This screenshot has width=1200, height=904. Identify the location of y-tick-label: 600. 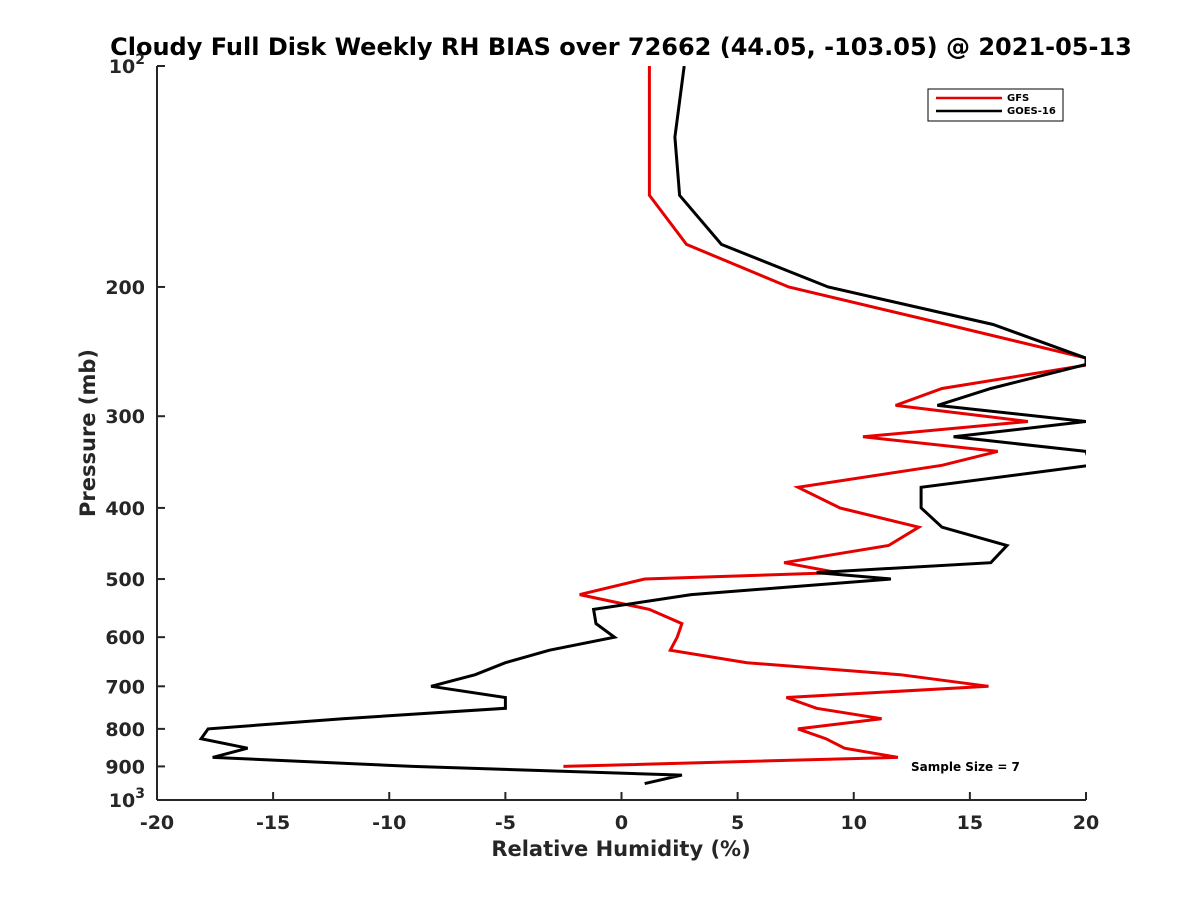
(125, 638).